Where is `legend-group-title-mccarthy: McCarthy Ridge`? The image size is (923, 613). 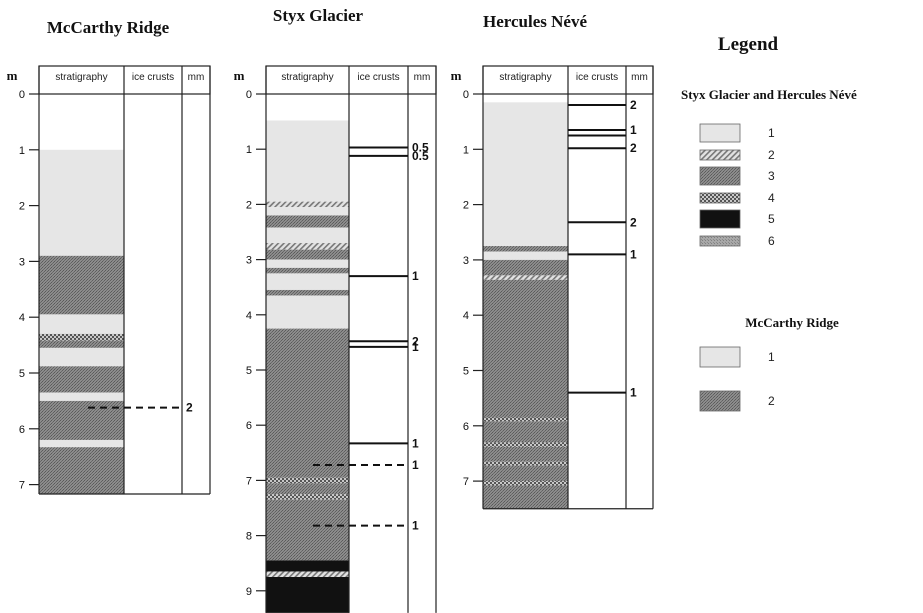 legend-group-title-mccarthy: McCarthy Ridge is located at coordinates (792, 322).